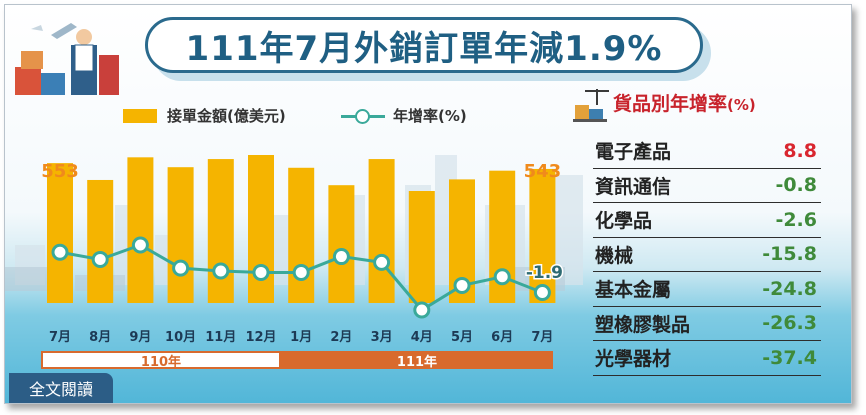 The image size is (866, 415). What do you see at coordinates (789, 323) in the screenshot?
I see `goods-value: -26.3` at bounding box center [789, 323].